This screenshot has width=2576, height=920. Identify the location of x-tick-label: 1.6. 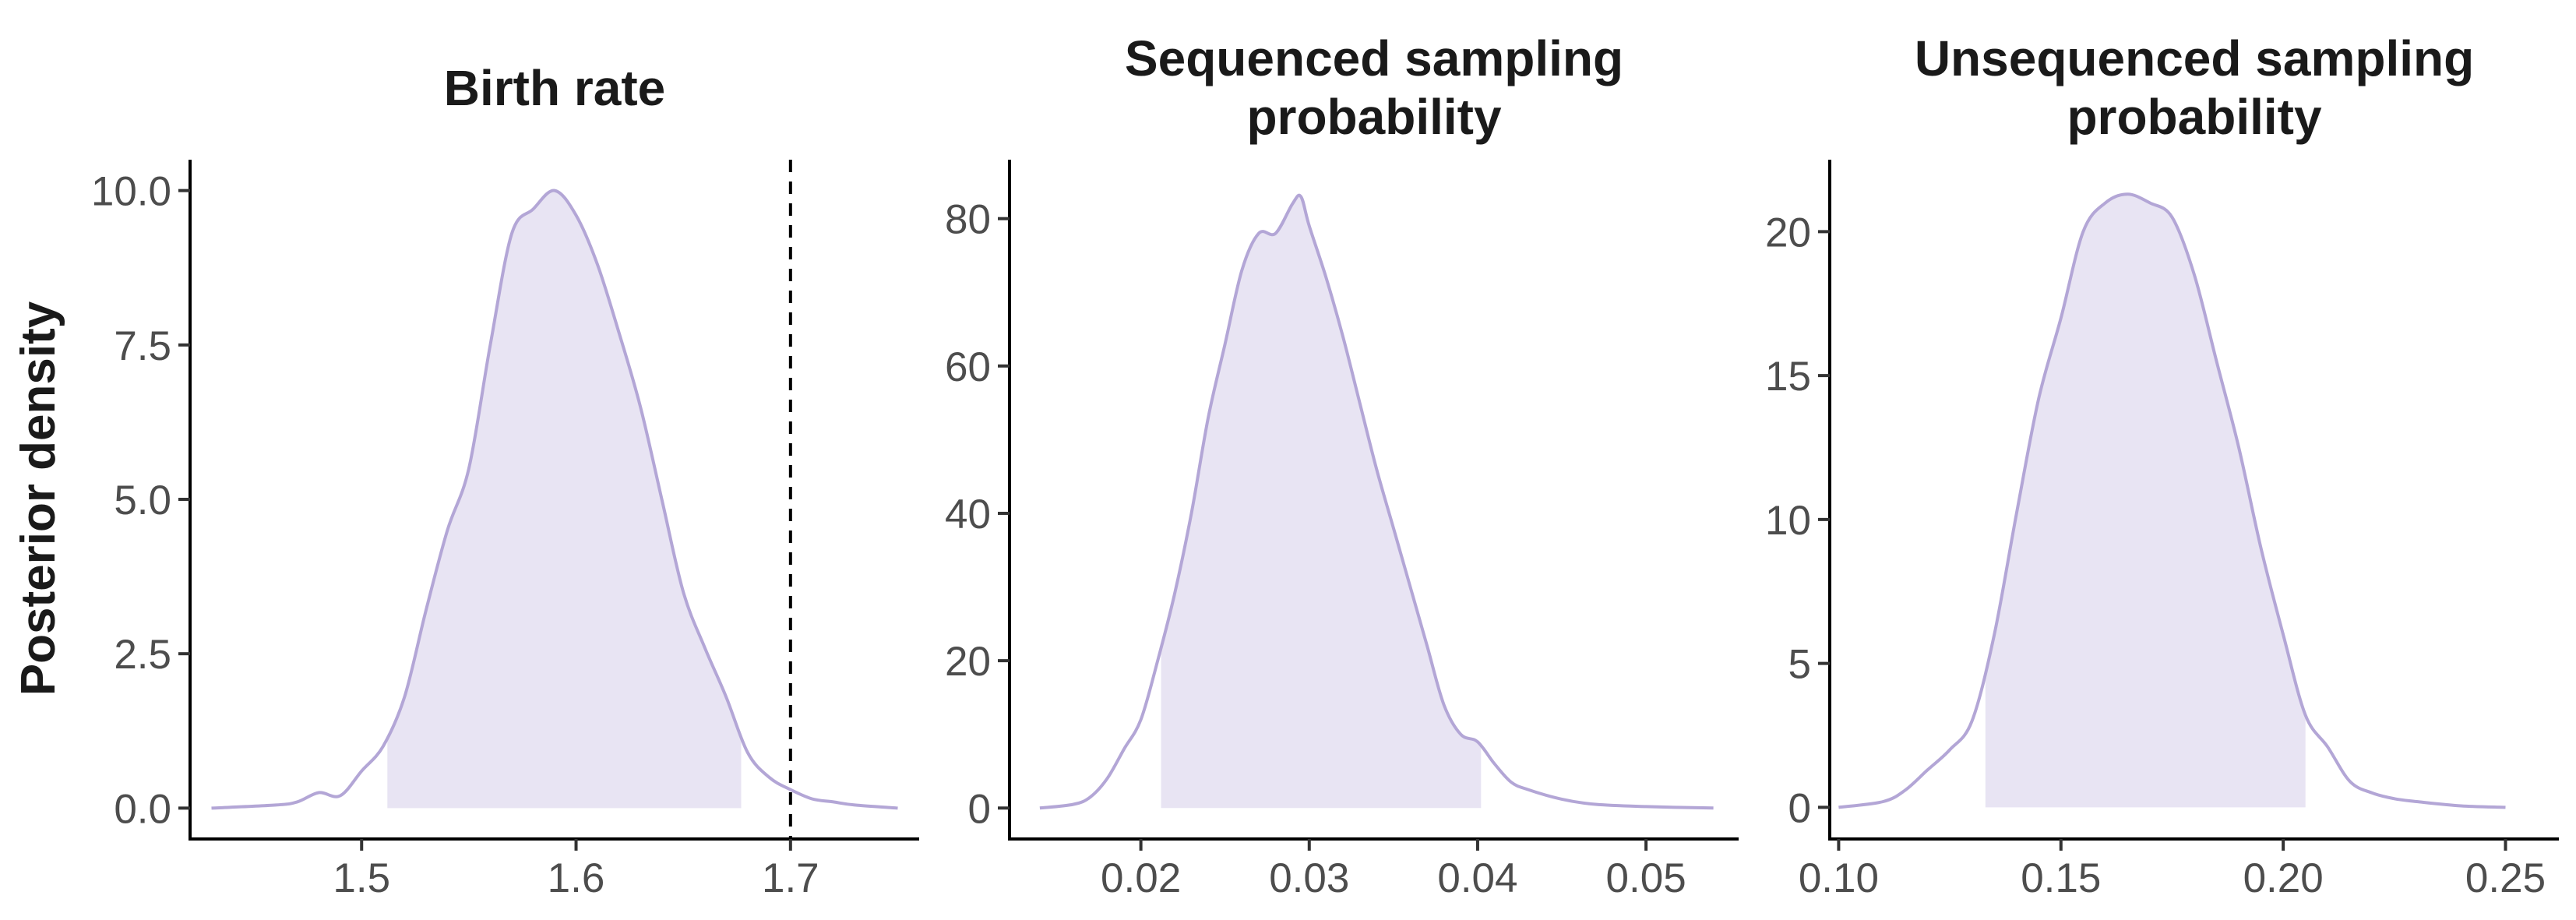
(576, 878).